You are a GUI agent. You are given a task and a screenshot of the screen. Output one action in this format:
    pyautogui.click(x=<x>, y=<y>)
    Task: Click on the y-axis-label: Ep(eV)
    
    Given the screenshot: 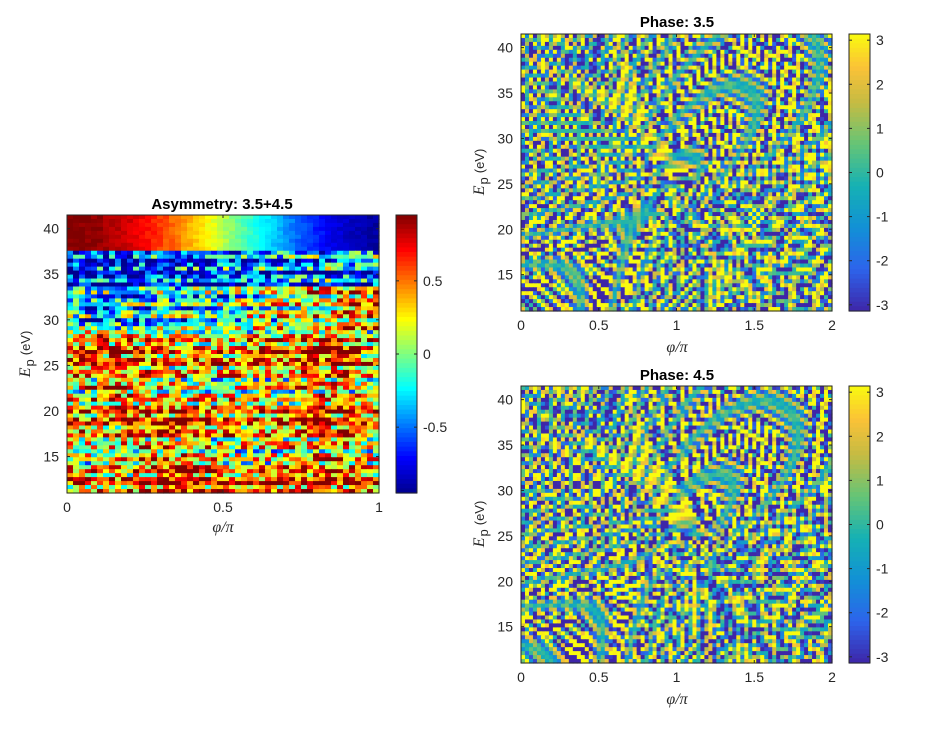 What is the action you would take?
    pyautogui.click(x=27, y=355)
    